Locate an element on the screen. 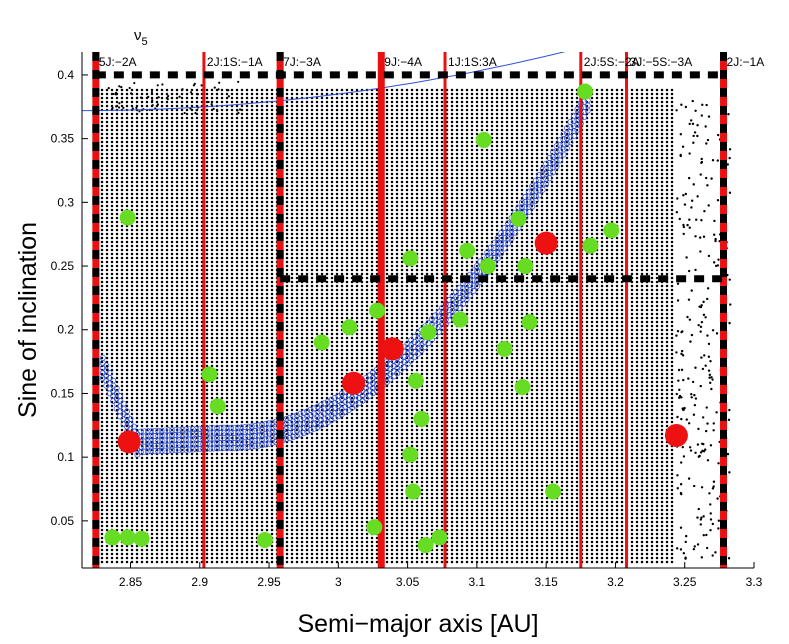 This screenshot has width=789, height=644. resonance-label: 2J:5S:−2A is located at coordinates (612, 62).